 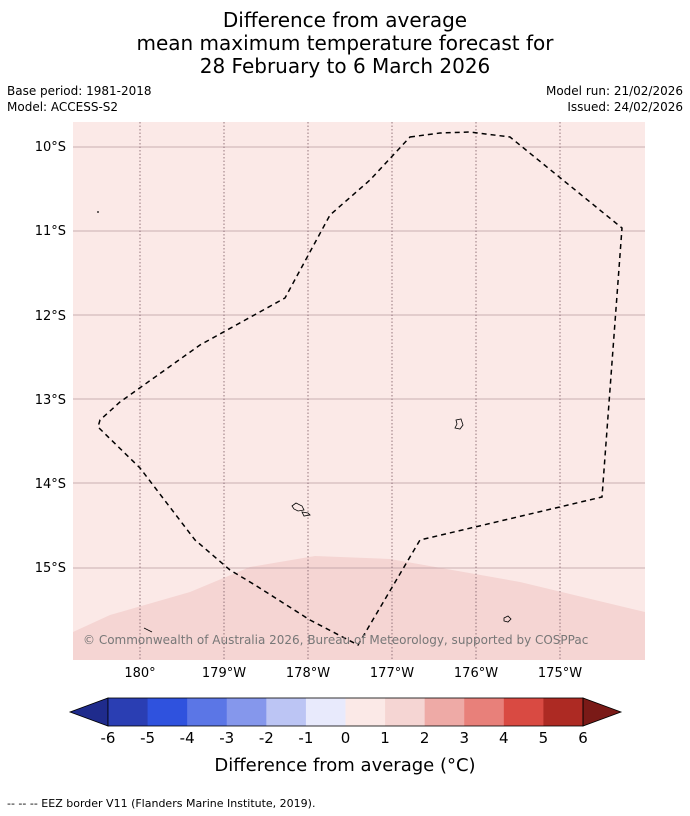 What do you see at coordinates (63, 107) in the screenshot?
I see `model-name: Model: ACCESS-S2` at bounding box center [63, 107].